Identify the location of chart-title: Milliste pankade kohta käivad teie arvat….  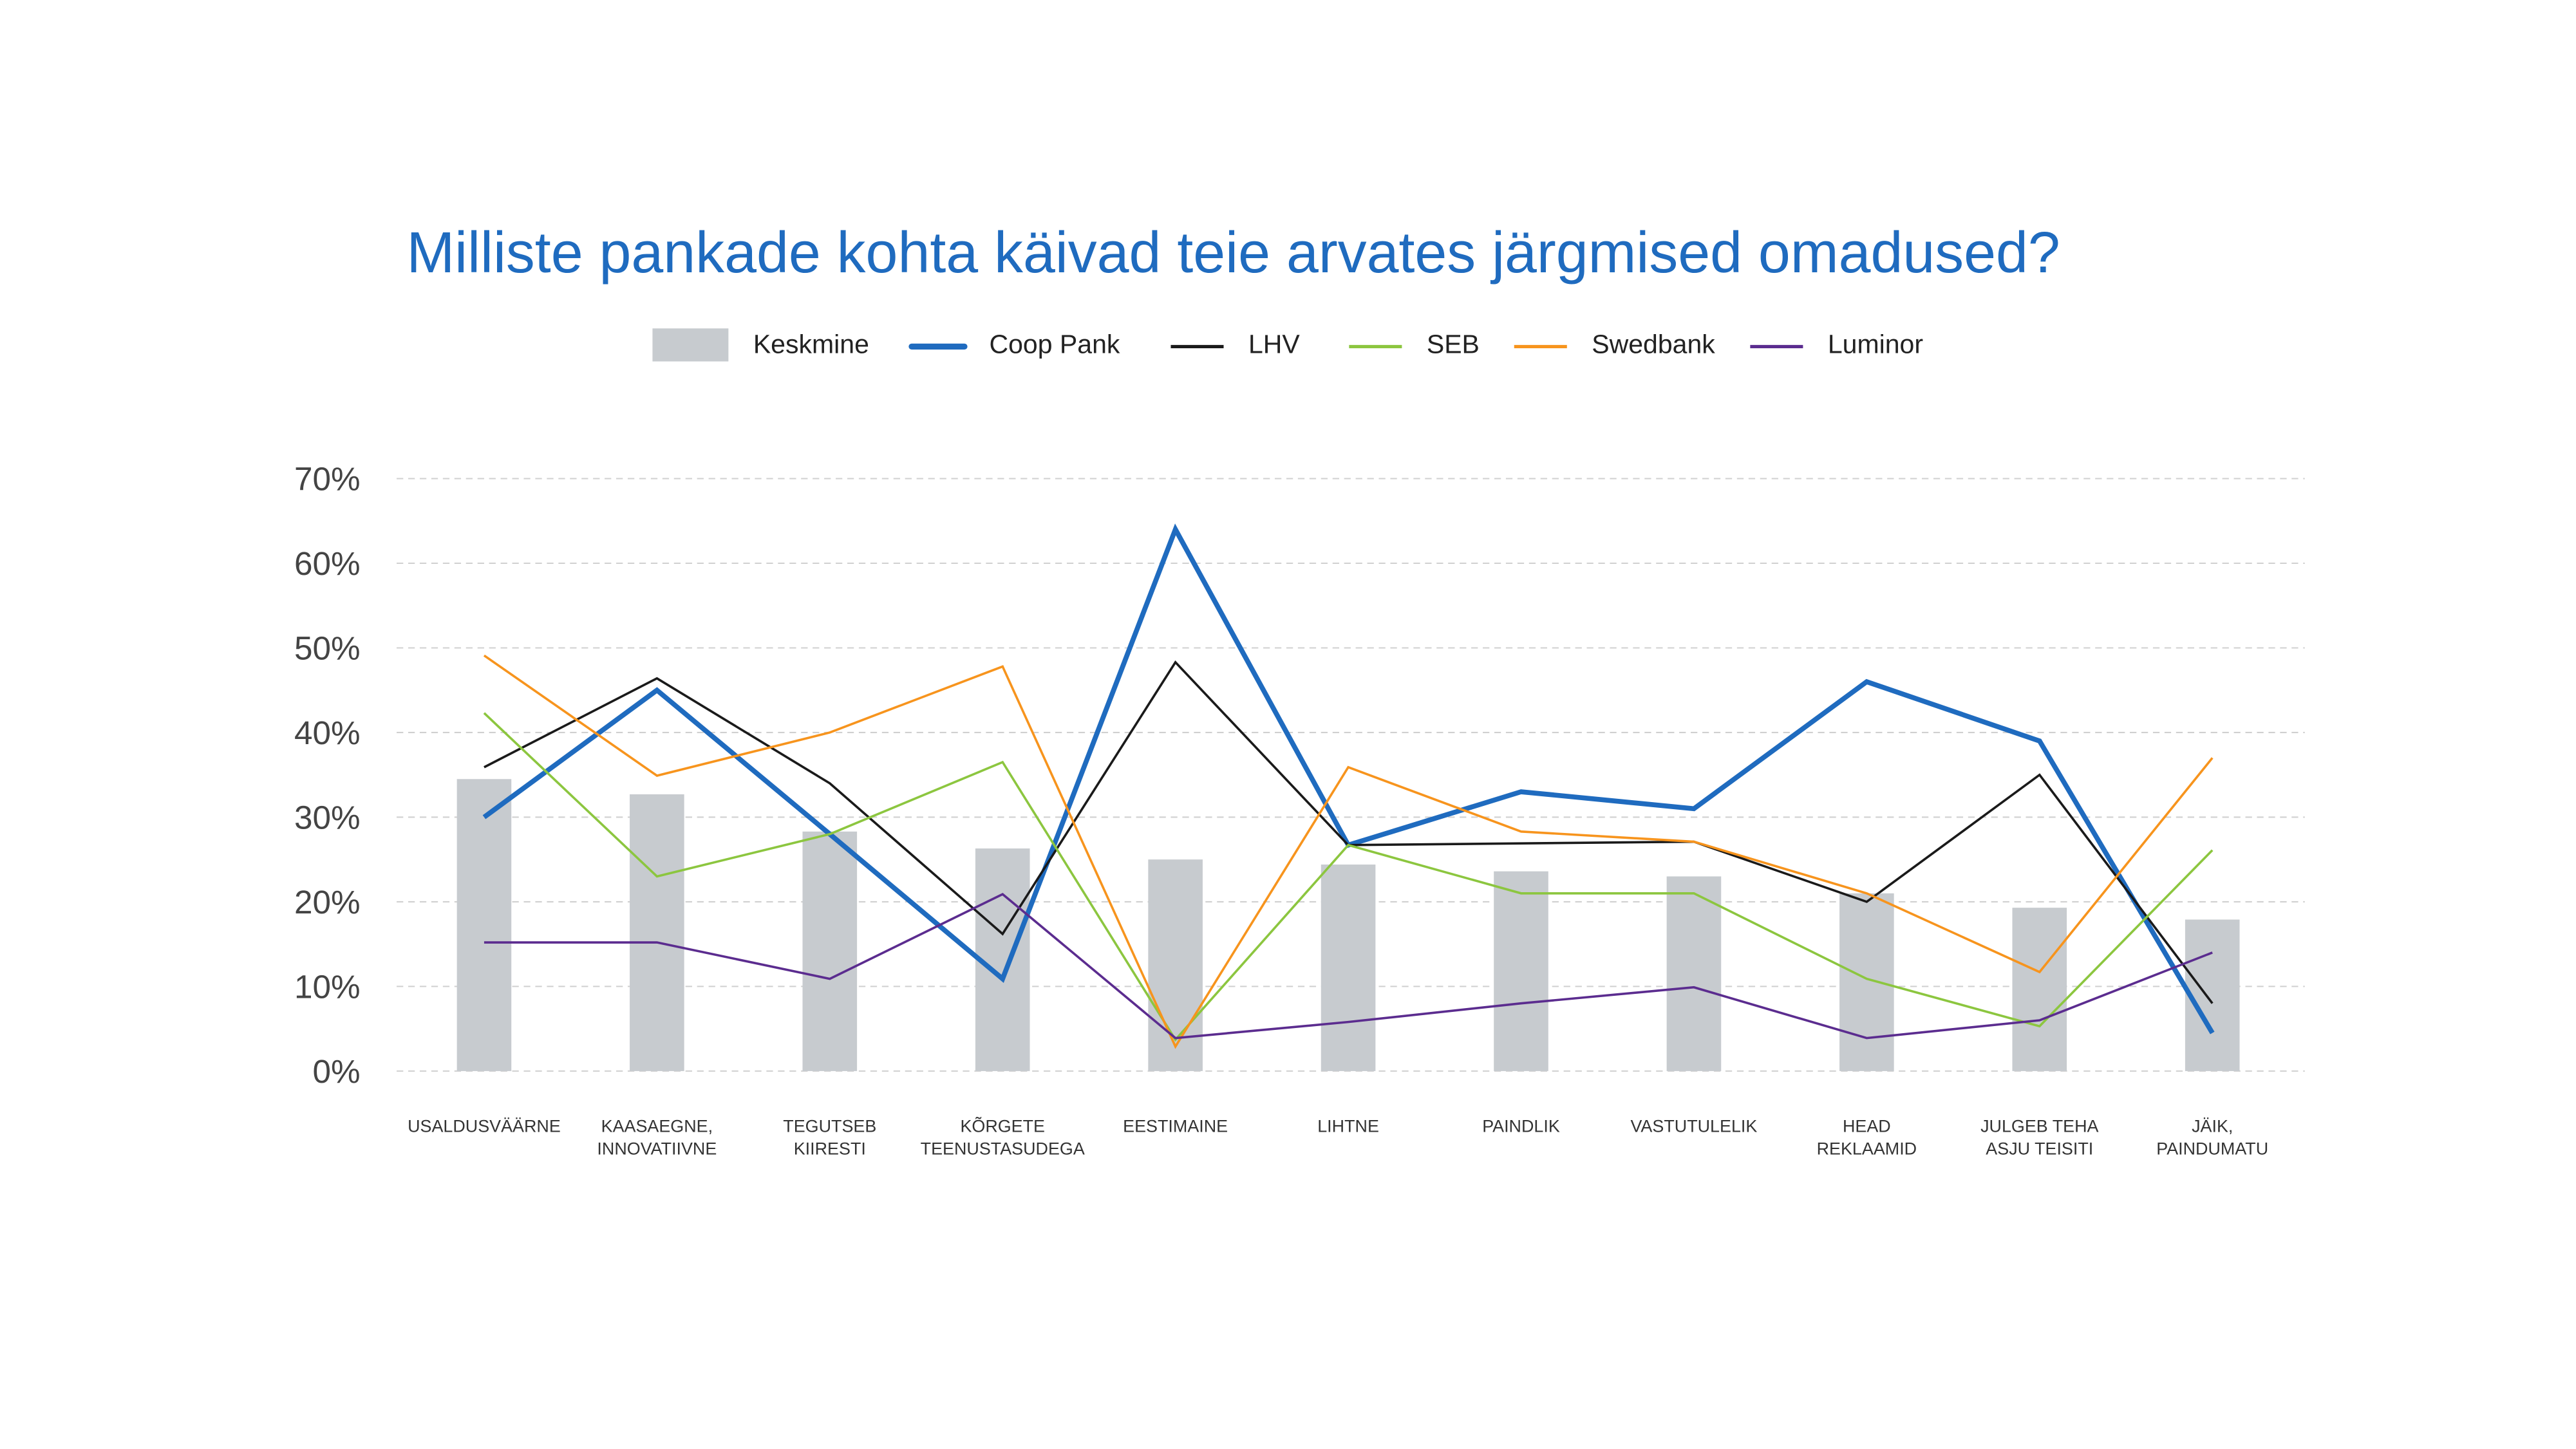
(1233, 253).